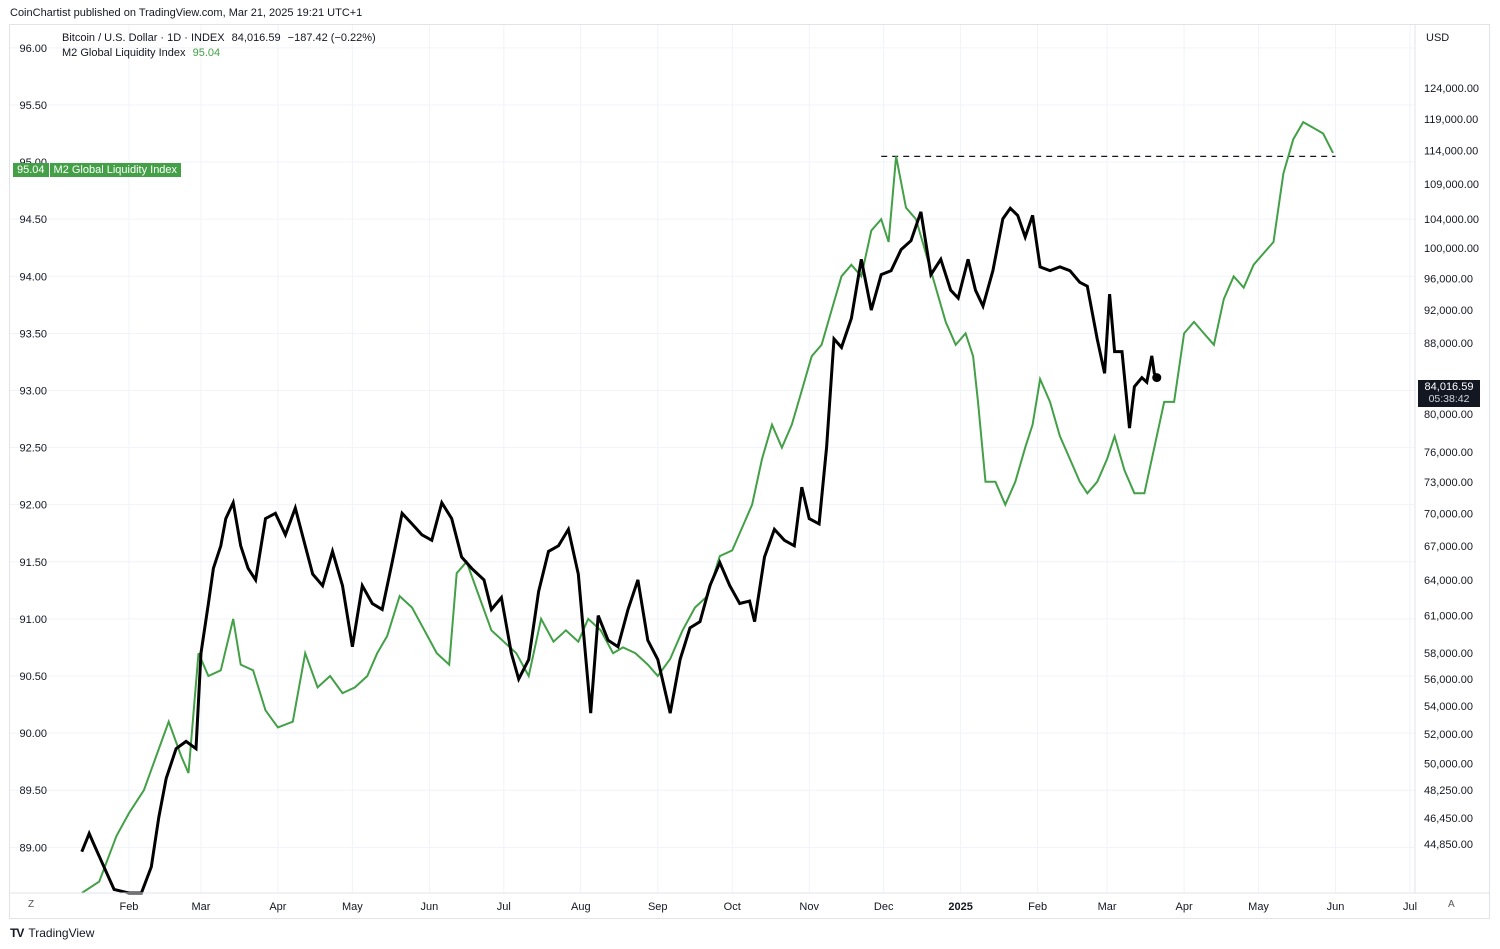 This screenshot has height=949, width=1500. What do you see at coordinates (1451, 89) in the screenshot?
I see `right-tick-label: 124,000.00` at bounding box center [1451, 89].